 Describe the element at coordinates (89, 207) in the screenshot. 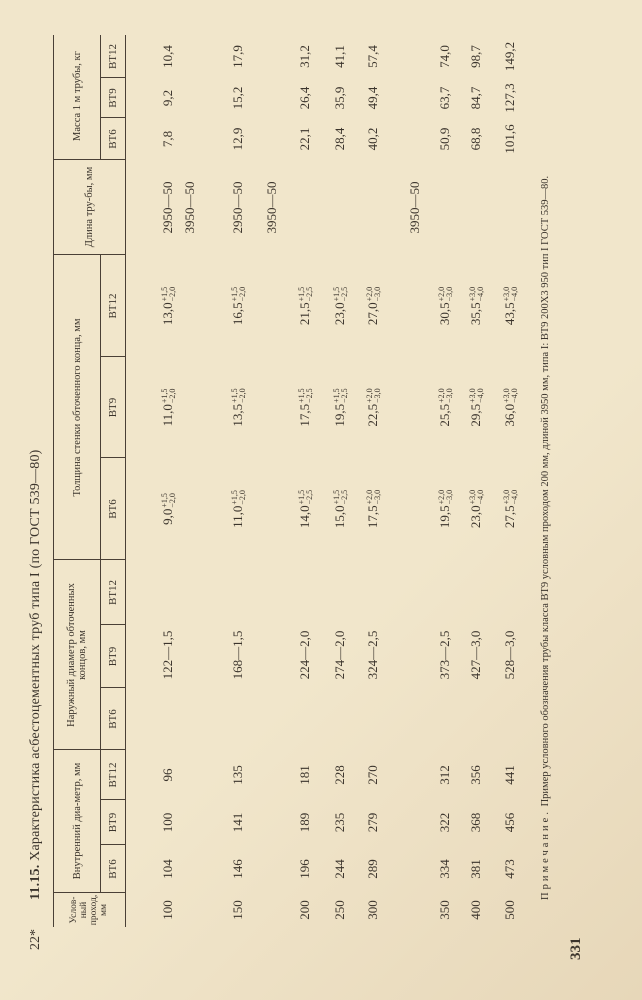

I see `header-length: Длина тру-бы, мм` at that location.